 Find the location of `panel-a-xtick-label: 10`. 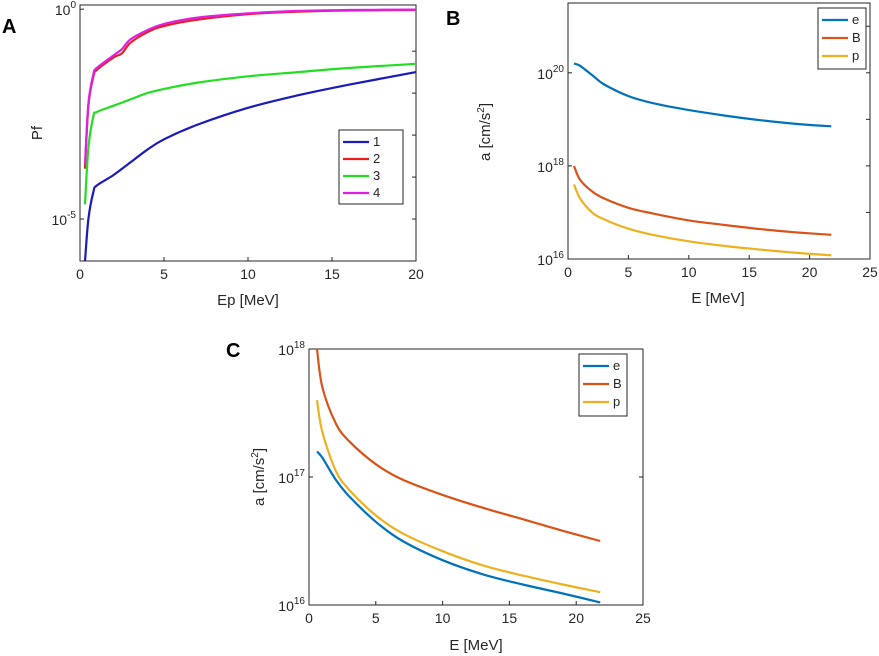

panel-a-xtick-label: 10 is located at coordinates (248, 274).